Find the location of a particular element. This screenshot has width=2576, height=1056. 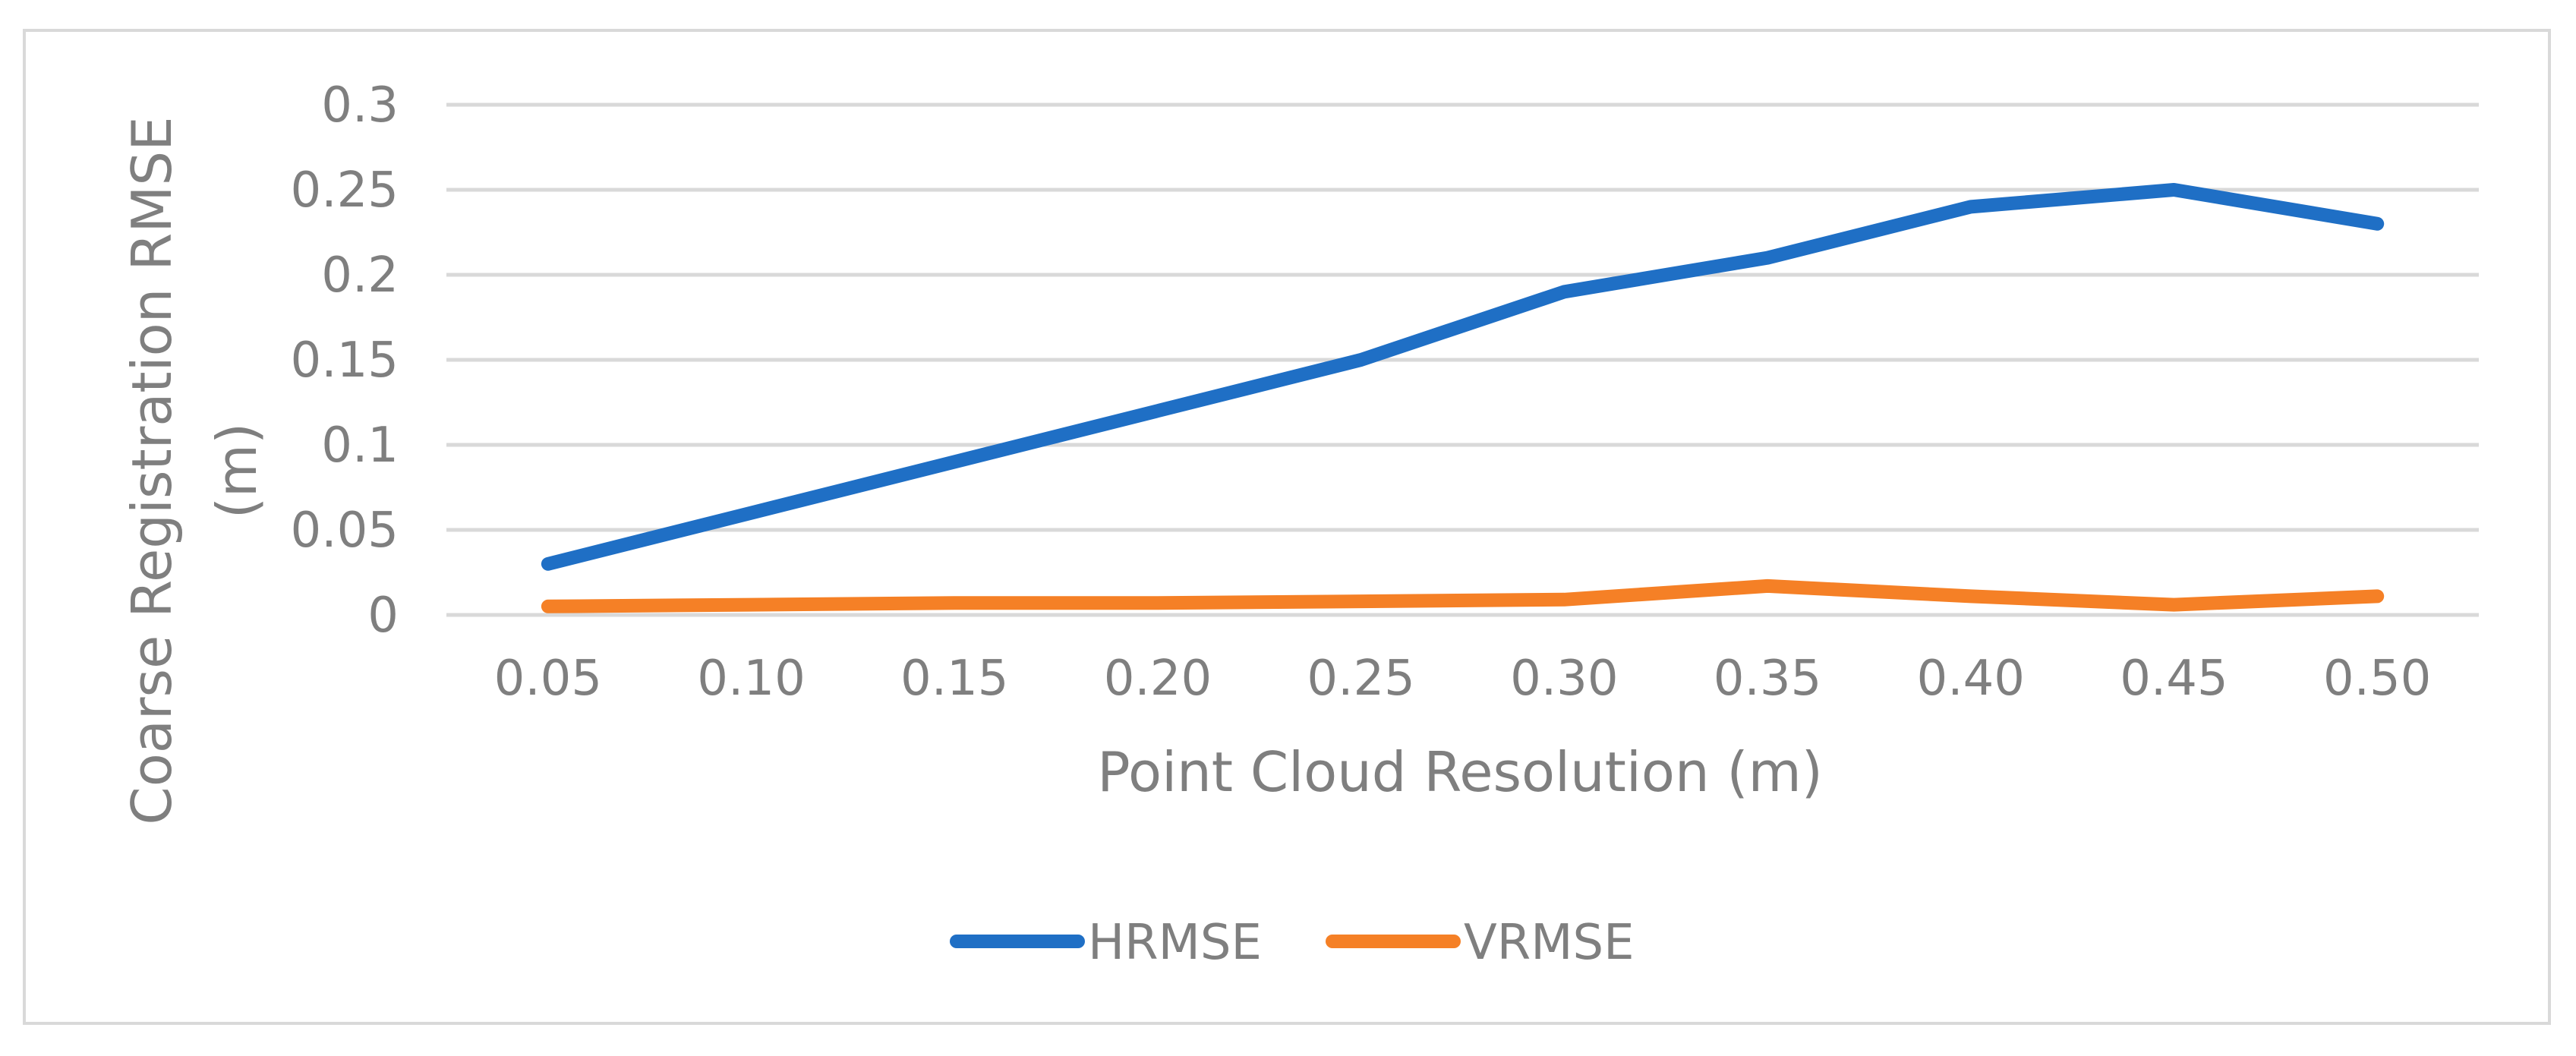

x-tick-label: 0.30 is located at coordinates (1564, 679).